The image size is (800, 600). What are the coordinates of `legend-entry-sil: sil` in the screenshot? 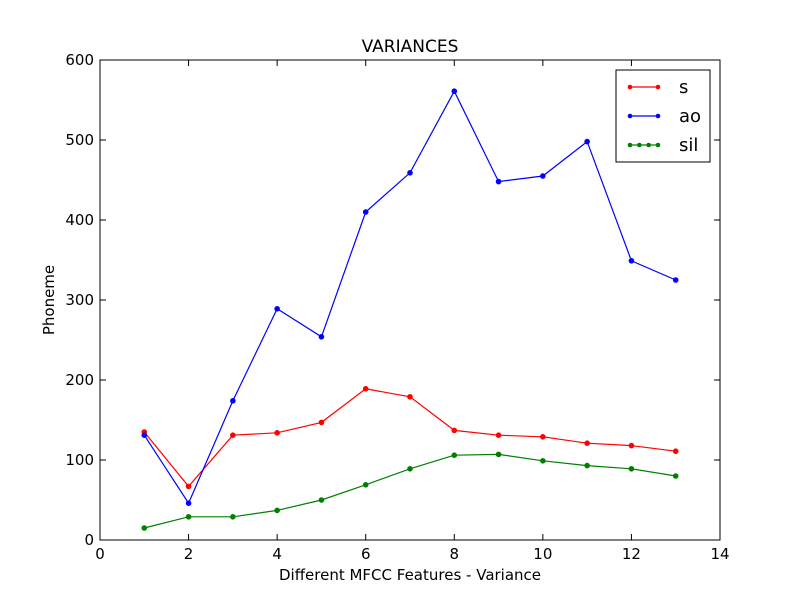 It's located at (662, 145).